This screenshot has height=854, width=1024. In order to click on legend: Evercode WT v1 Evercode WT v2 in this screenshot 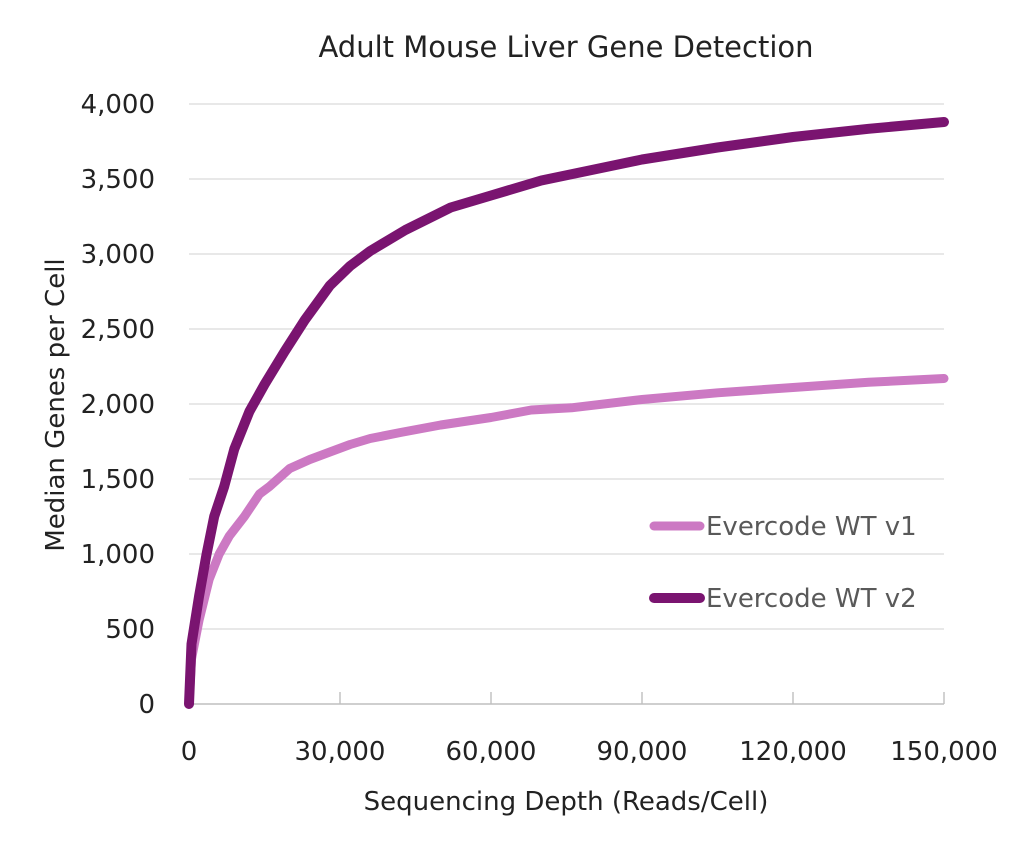, I will do `click(783, 563)`.